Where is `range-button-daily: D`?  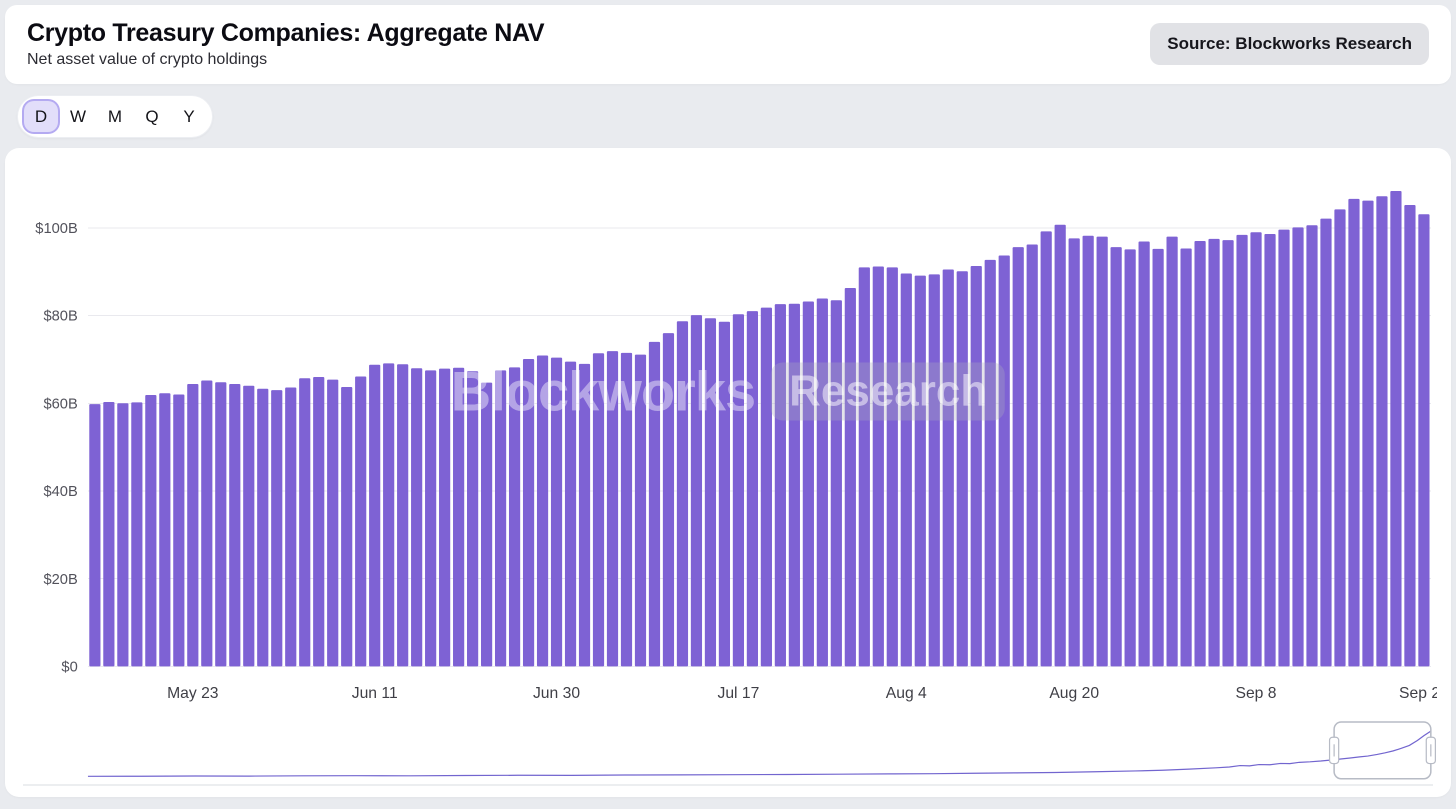 range-button-daily: D is located at coordinates (41, 116).